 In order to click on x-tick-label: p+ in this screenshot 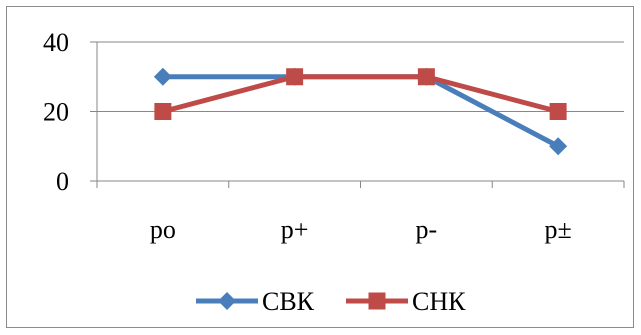, I will do `click(295, 229)`.